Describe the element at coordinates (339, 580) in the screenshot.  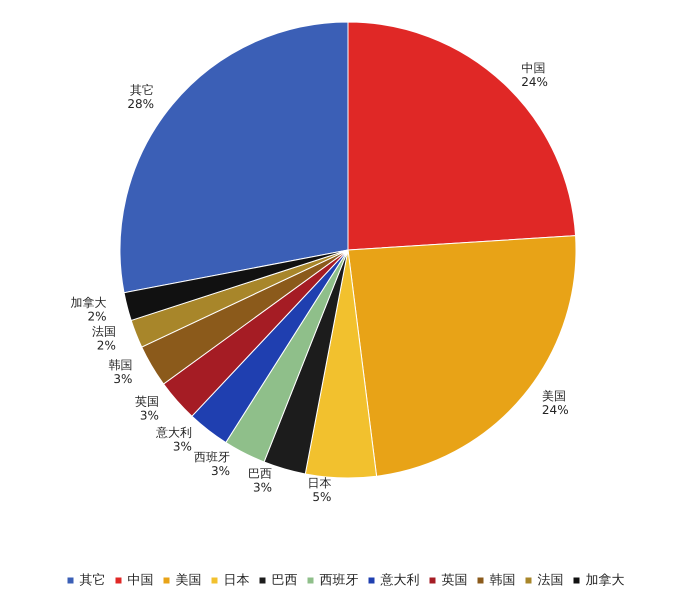
I see `legend-label: 西班牙` at that location.